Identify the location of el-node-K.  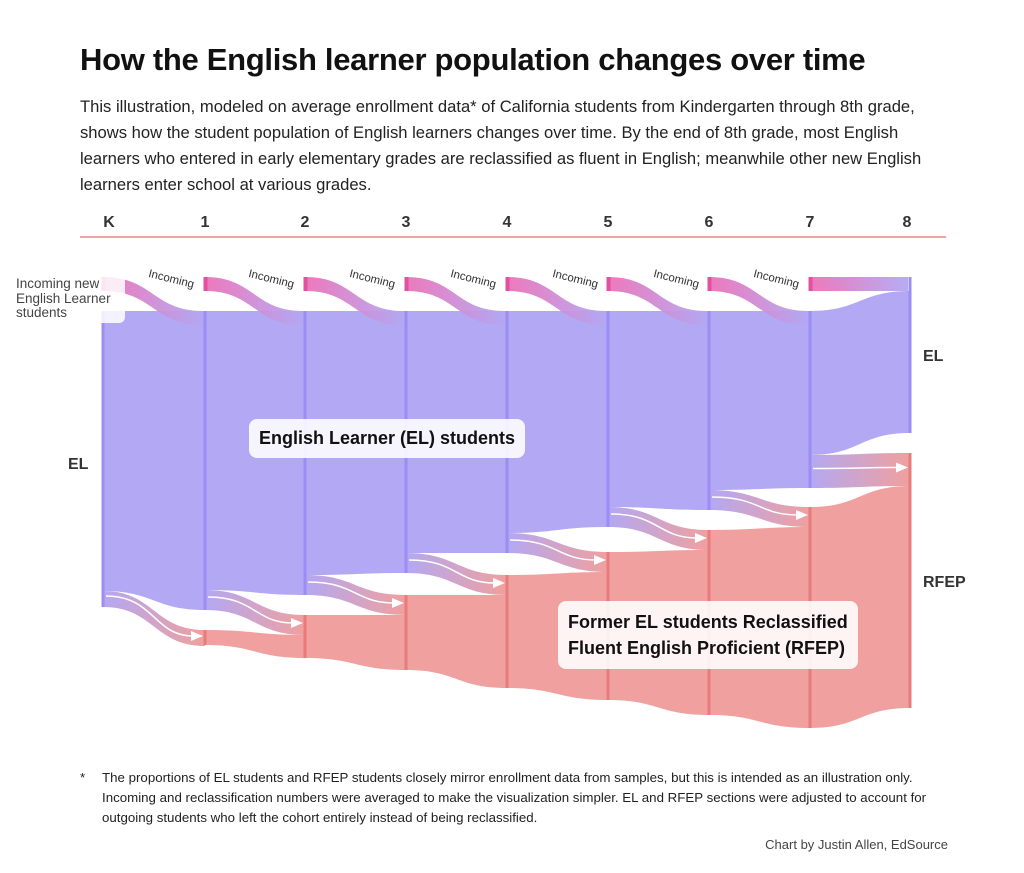
(103, 459).